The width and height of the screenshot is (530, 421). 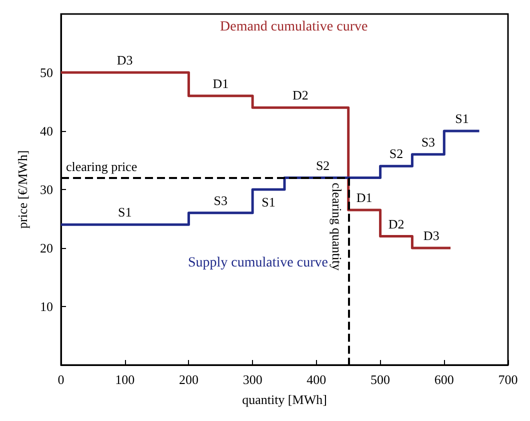 I want to click on y-tick-label: 30, so click(x=46, y=189).